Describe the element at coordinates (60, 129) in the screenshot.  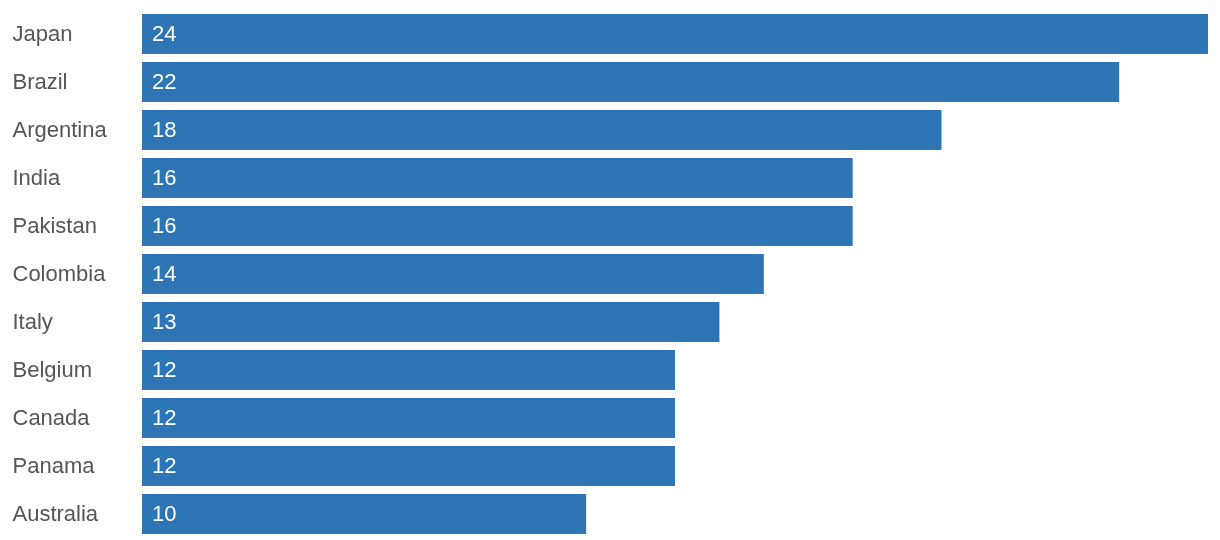
I see `y-tick-label: Argentina` at that location.